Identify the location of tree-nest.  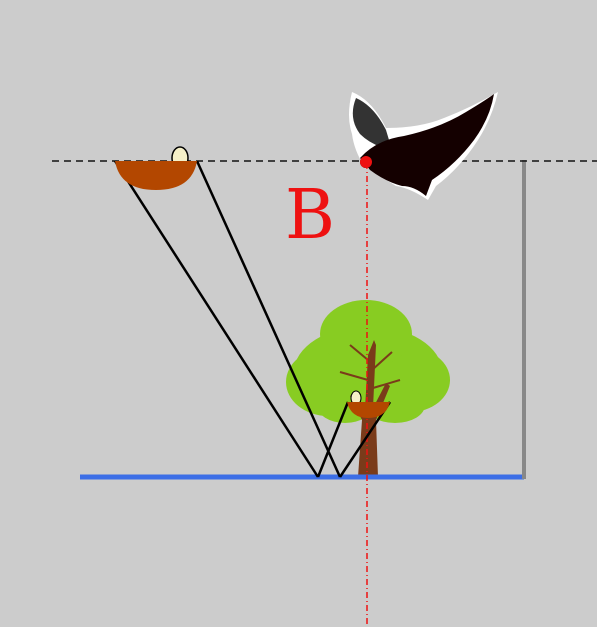
(368, 410).